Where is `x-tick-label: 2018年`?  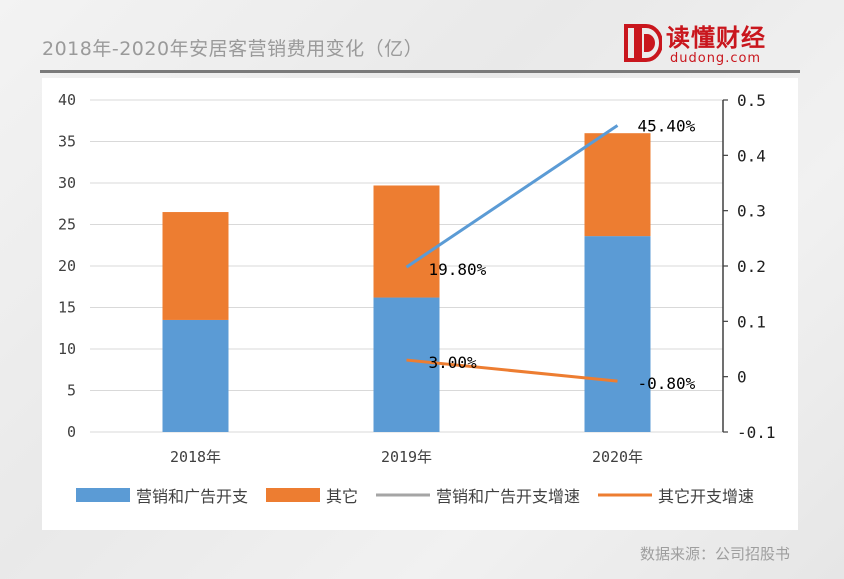
x-tick-label: 2018年 is located at coordinates (195, 457).